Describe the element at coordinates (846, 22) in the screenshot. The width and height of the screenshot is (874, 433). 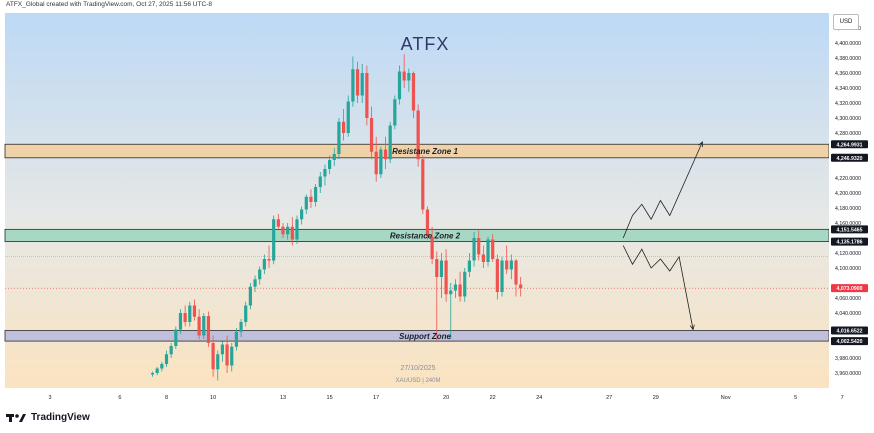
I see `currency-label: USD` at that location.